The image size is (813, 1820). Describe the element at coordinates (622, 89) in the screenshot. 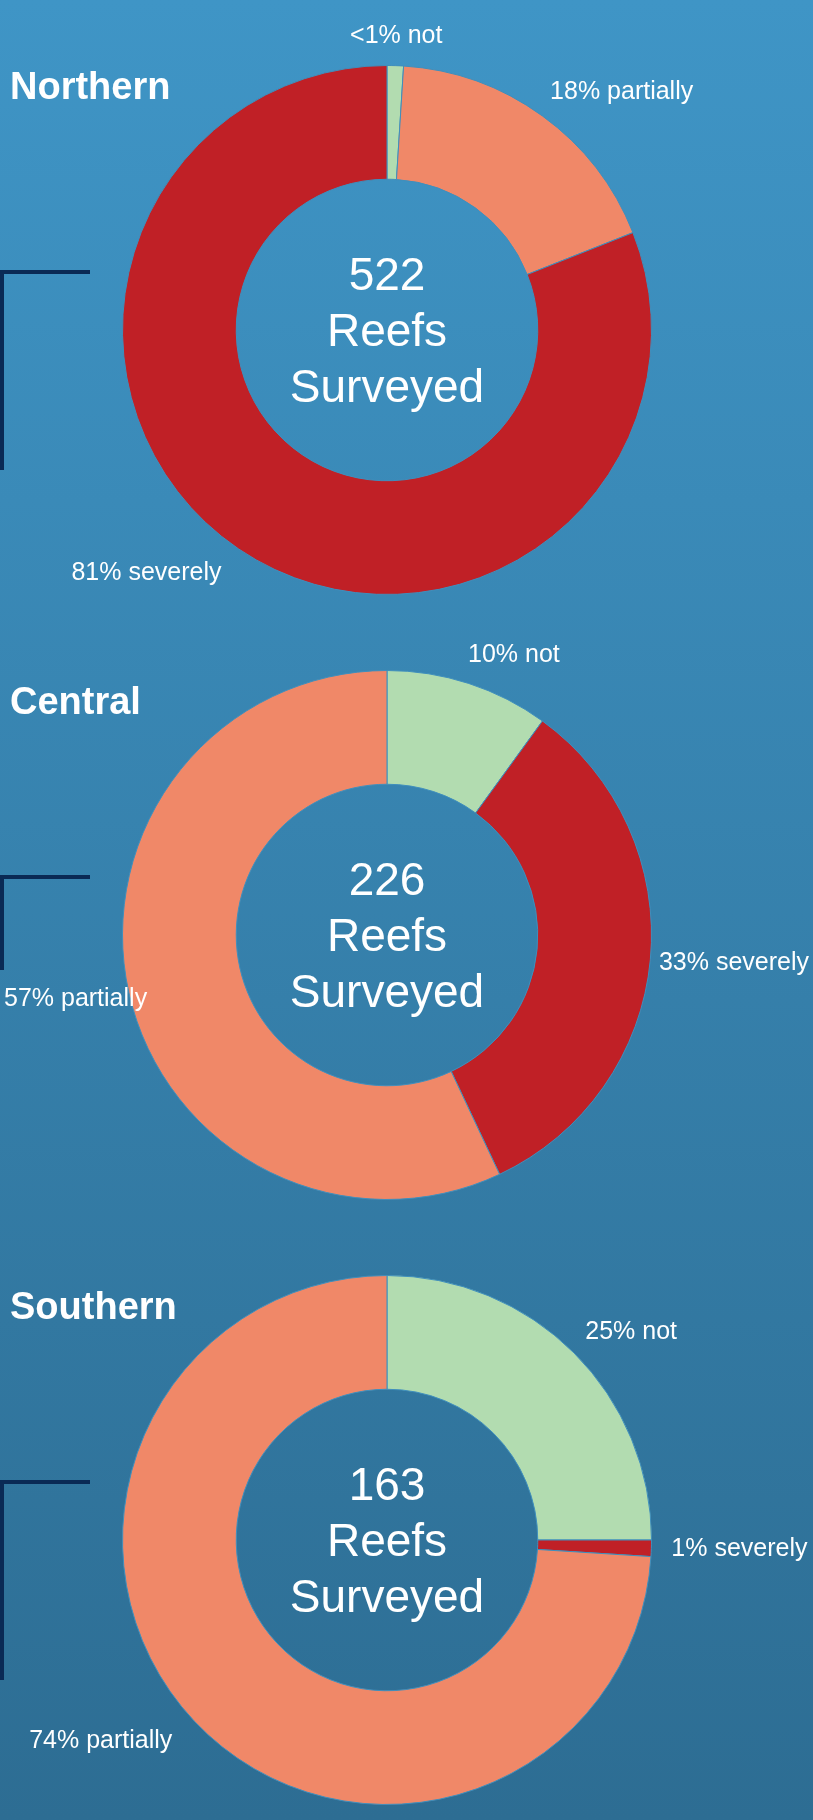

I see `slice-label: 18% partially` at that location.